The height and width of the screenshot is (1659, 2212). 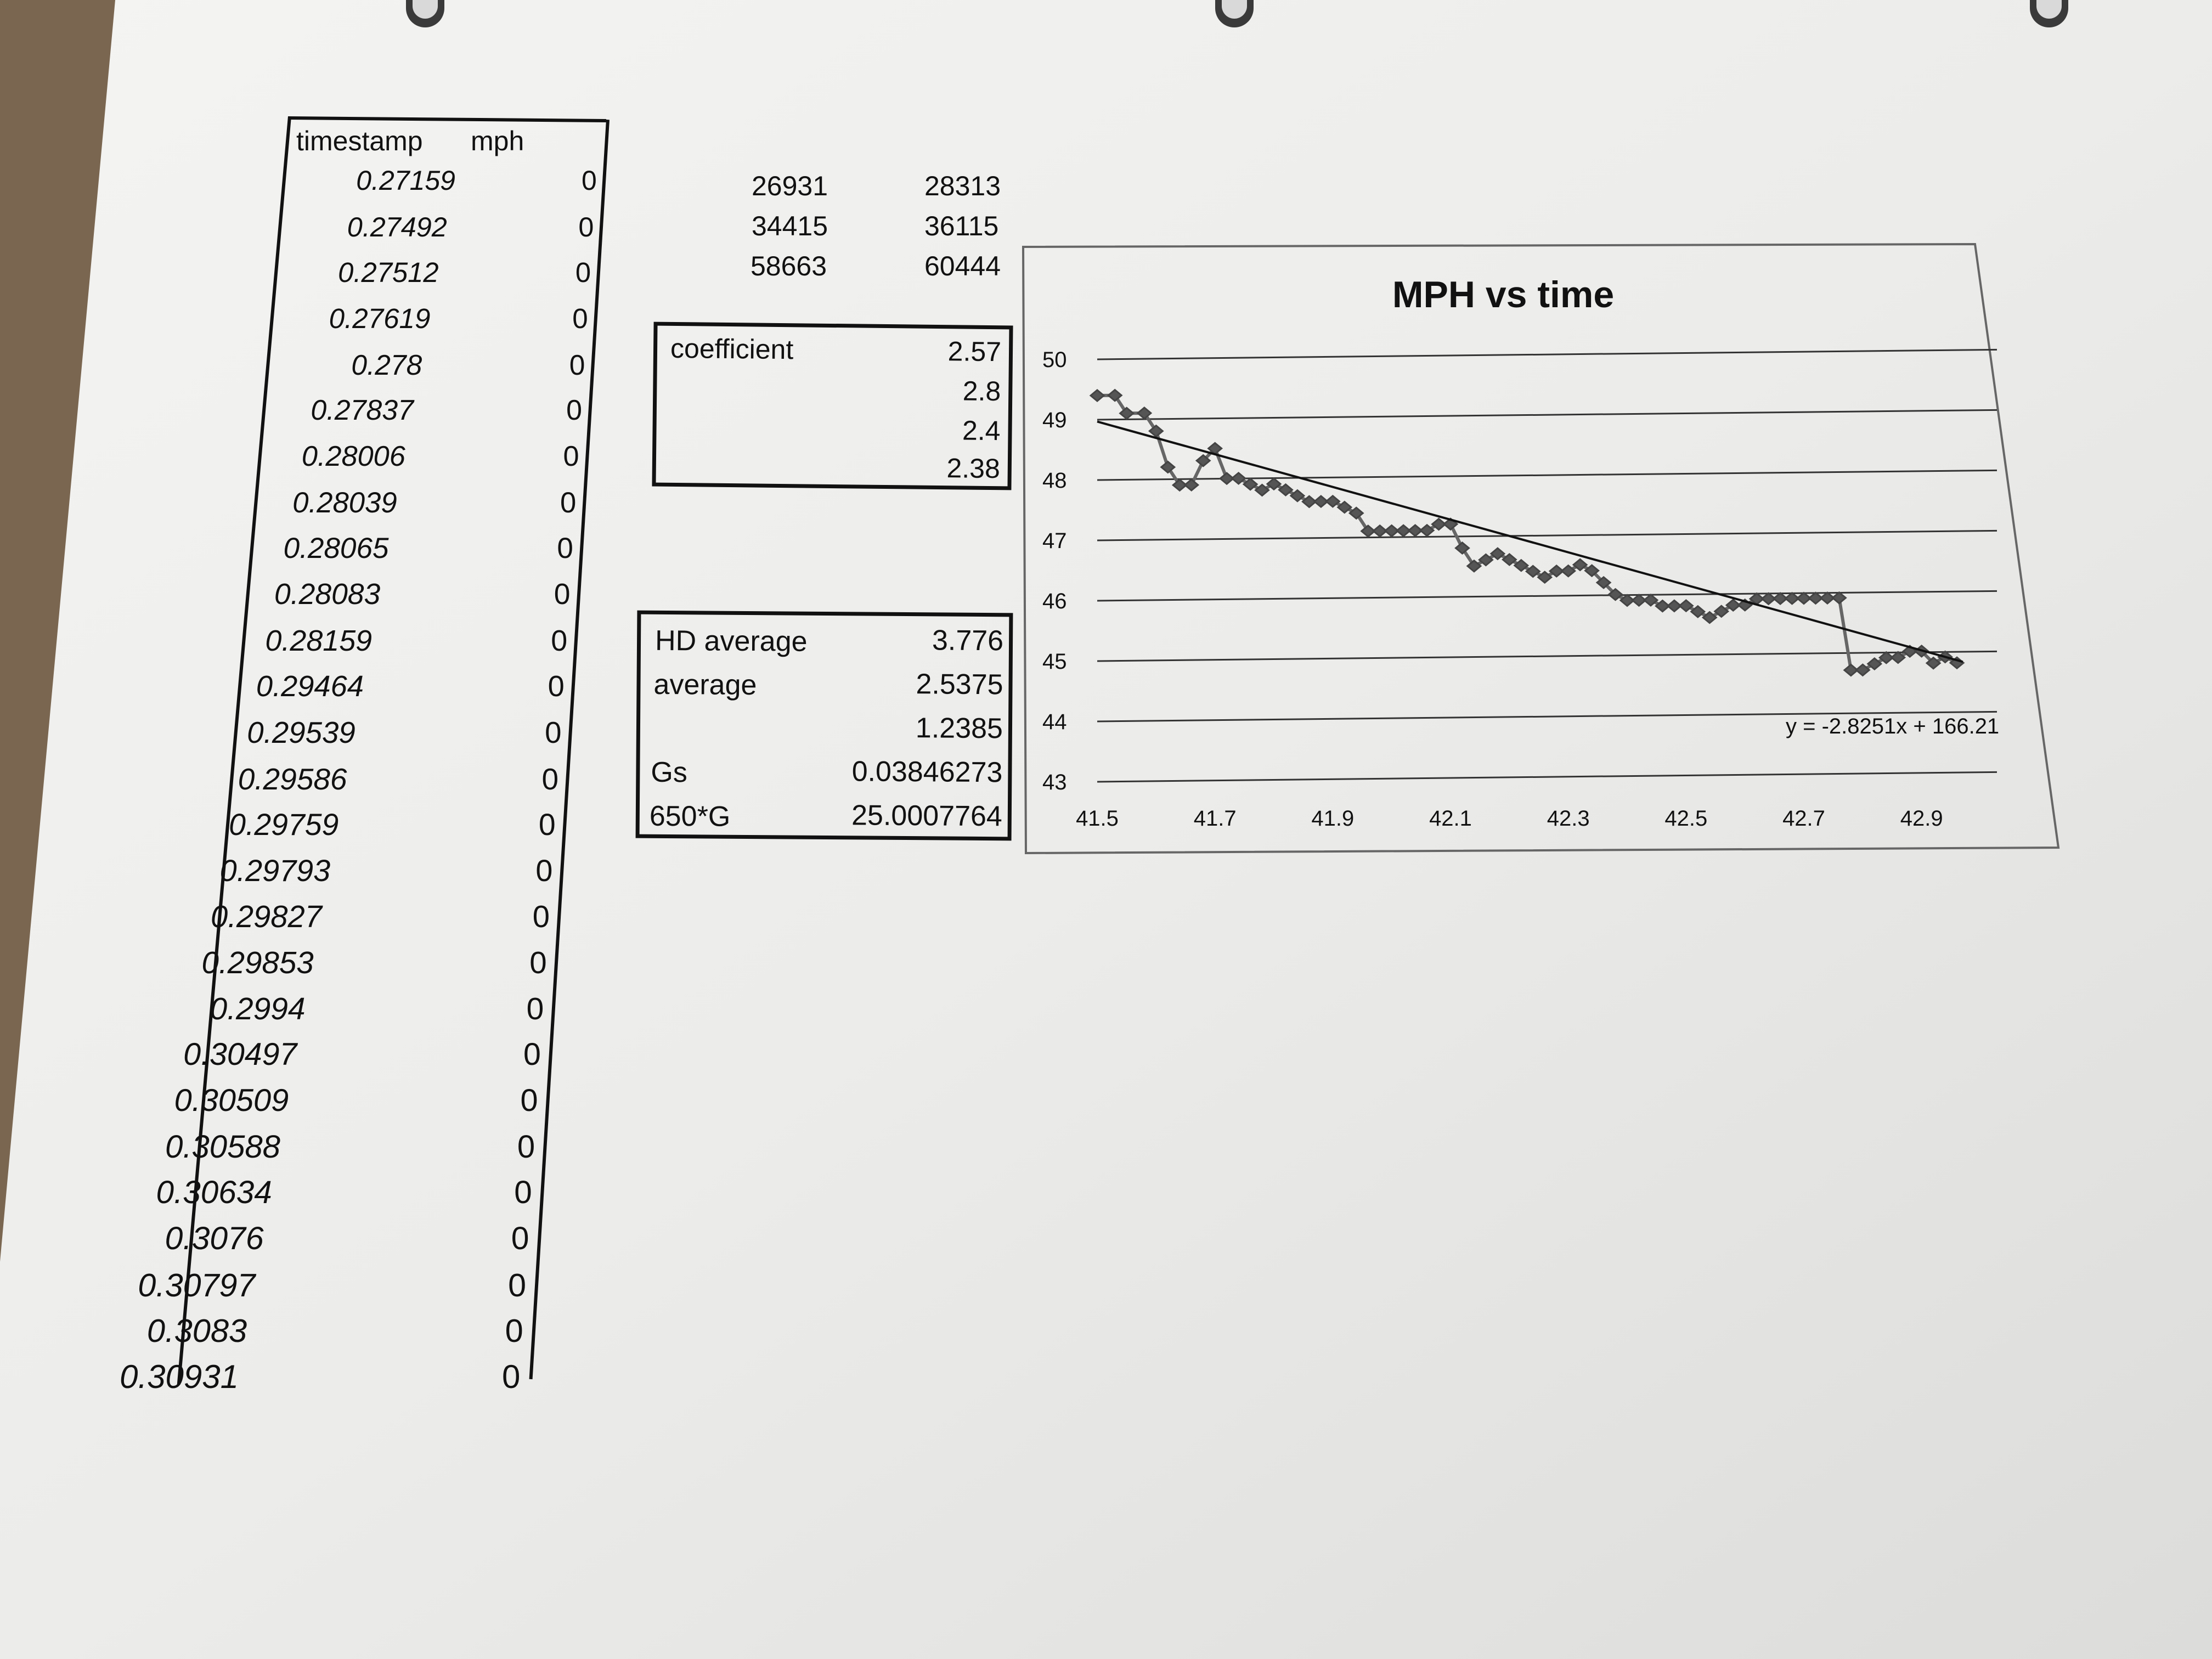 I want to click on x-tick-label: 42.1, so click(x=1451, y=818).